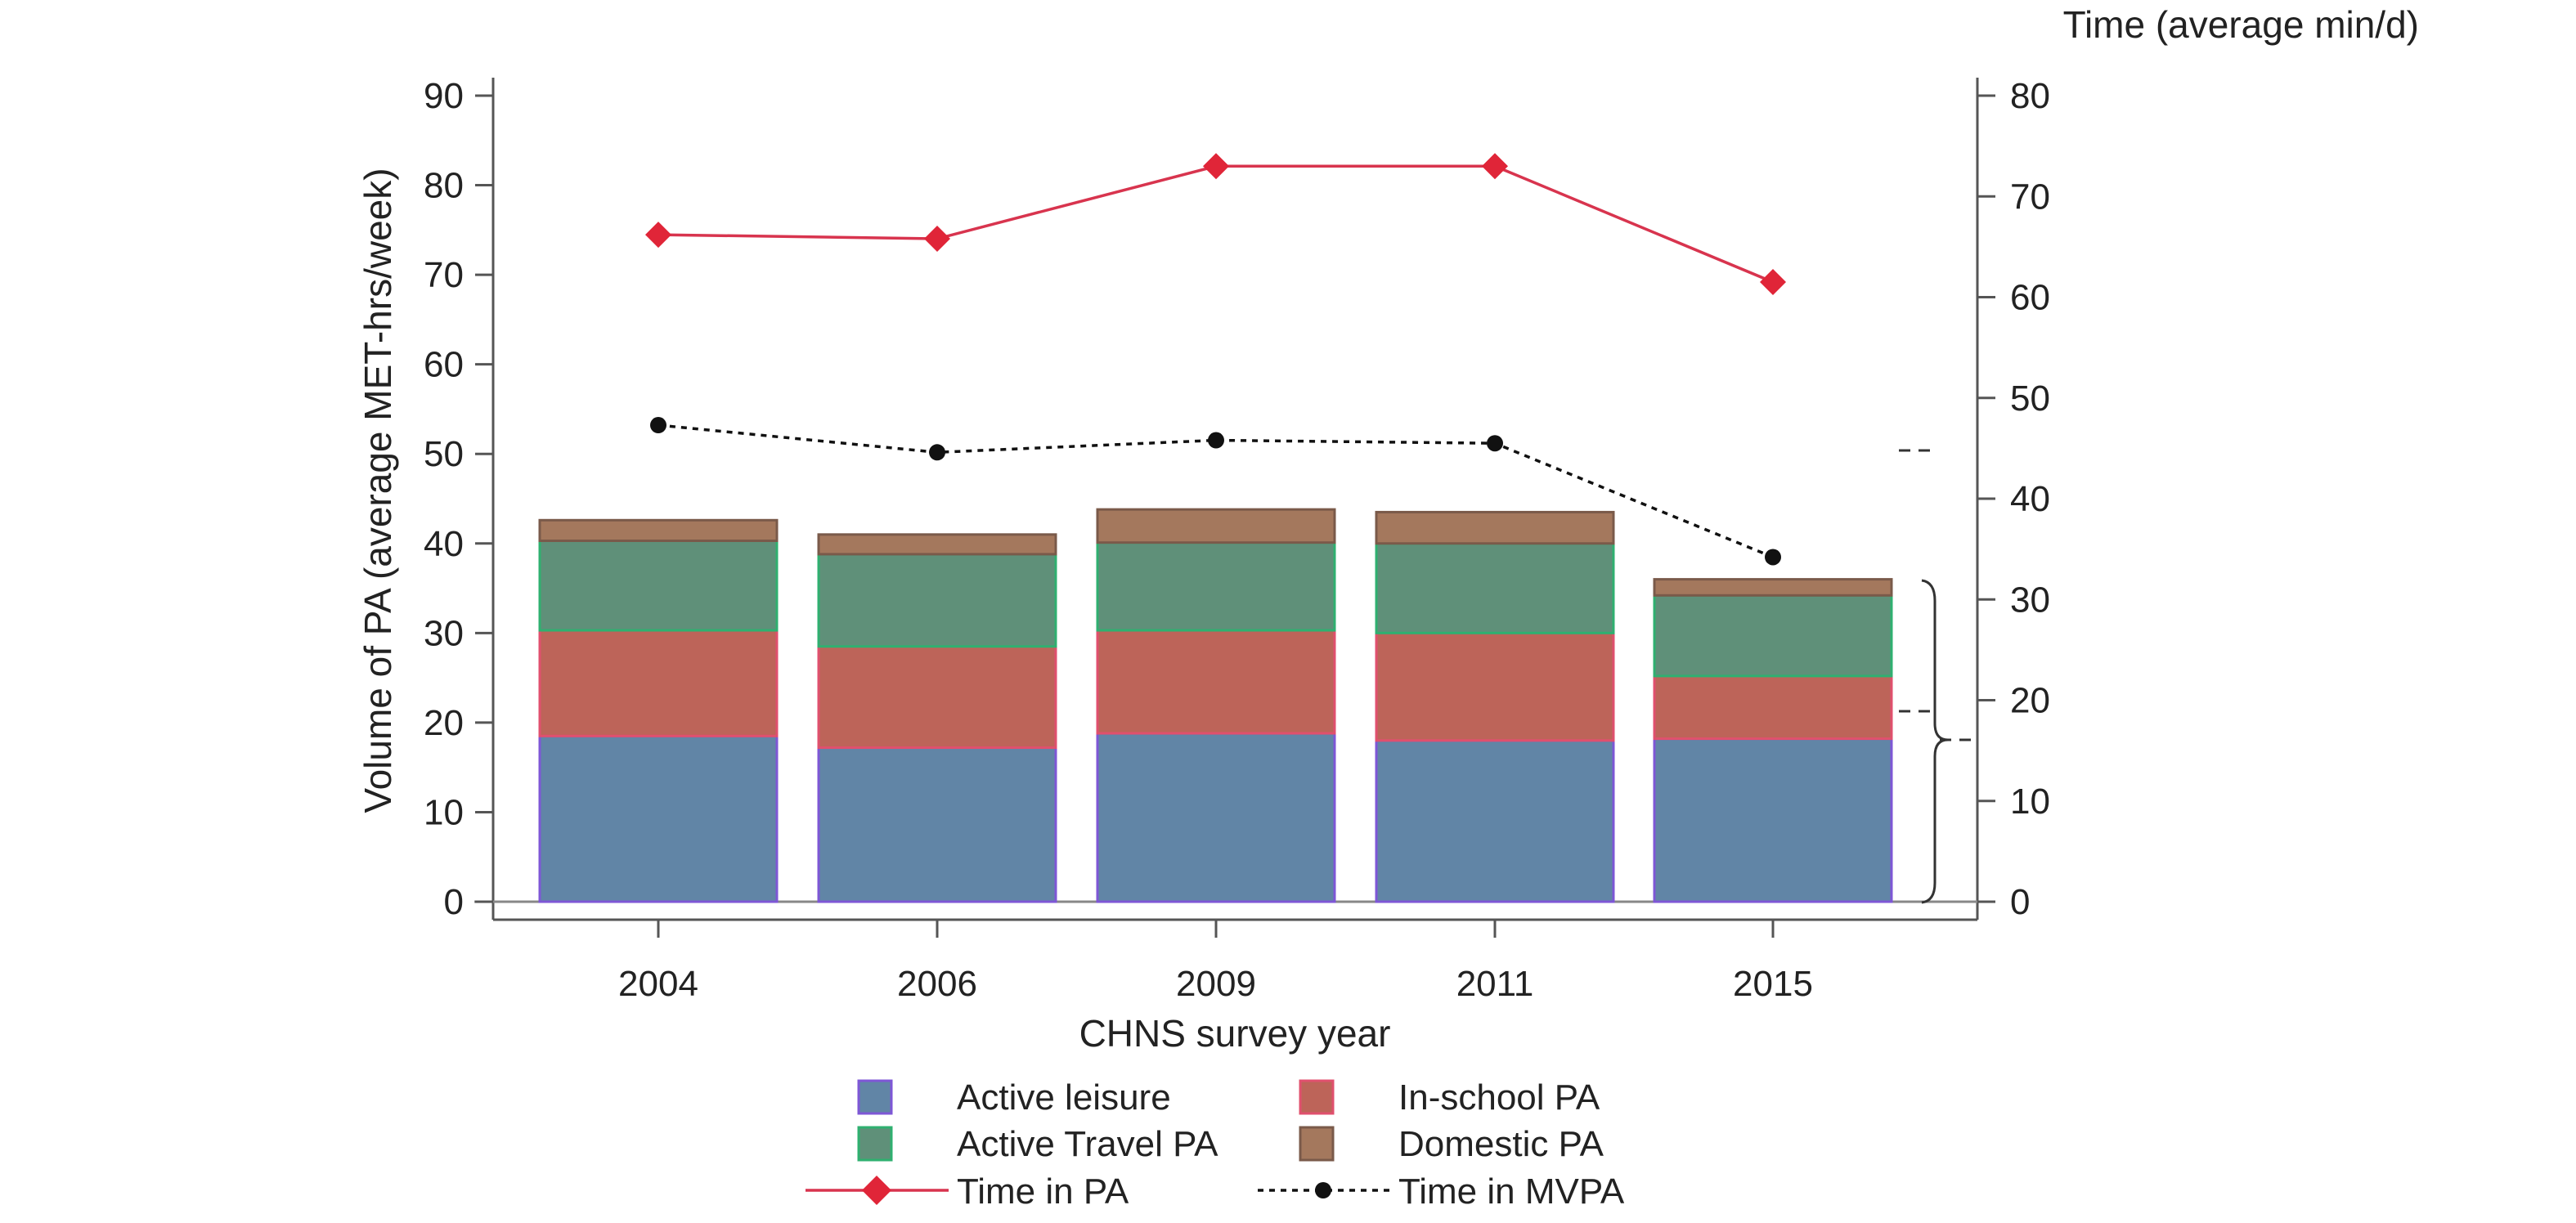 The image size is (2576, 1223). Describe the element at coordinates (1043, 1191) in the screenshot. I see `legend-label: Time in PA` at that location.